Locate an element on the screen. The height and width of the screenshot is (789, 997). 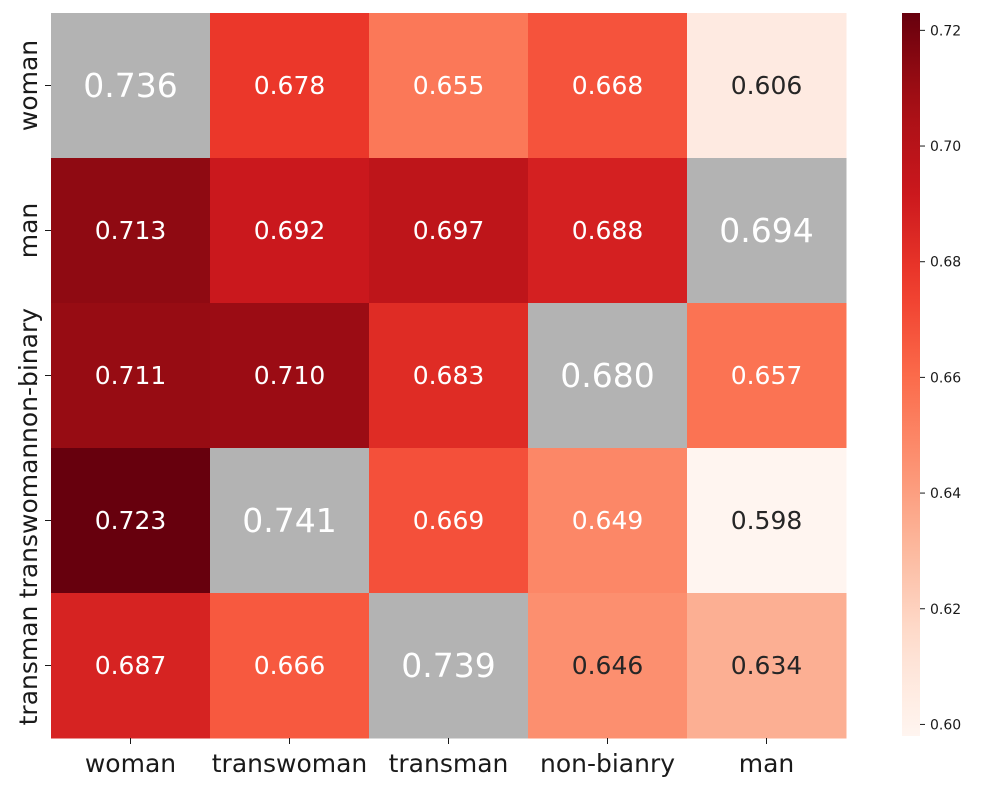
cell-value-label: 0.646 is located at coordinates (608, 665).